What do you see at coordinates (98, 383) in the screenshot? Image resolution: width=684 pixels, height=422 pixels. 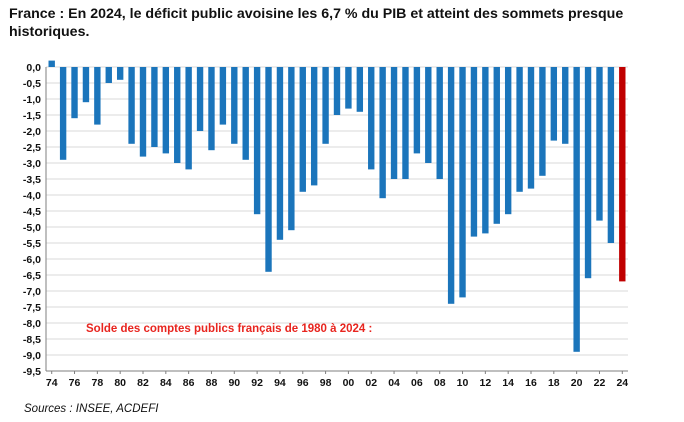 I see `x-tick-label: 78` at bounding box center [98, 383].